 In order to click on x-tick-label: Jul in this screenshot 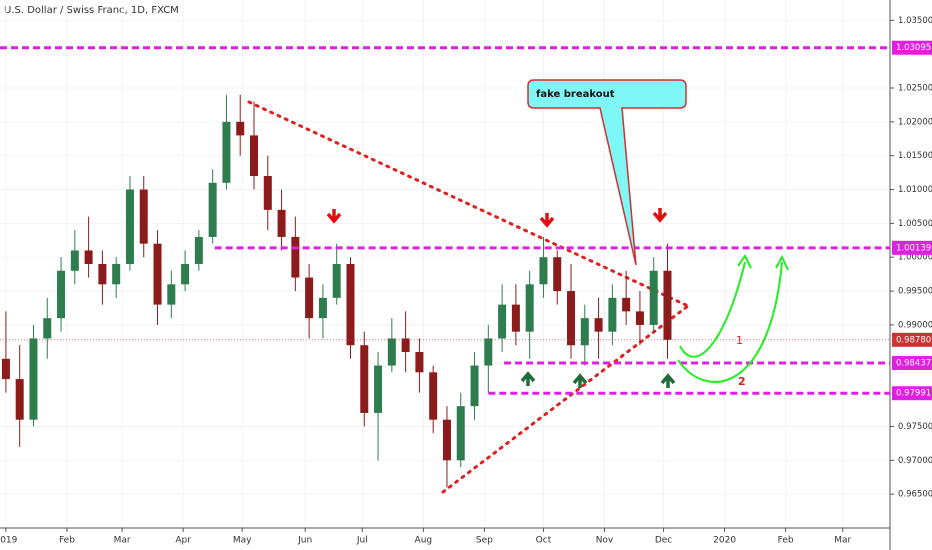, I will do `click(362, 541)`.